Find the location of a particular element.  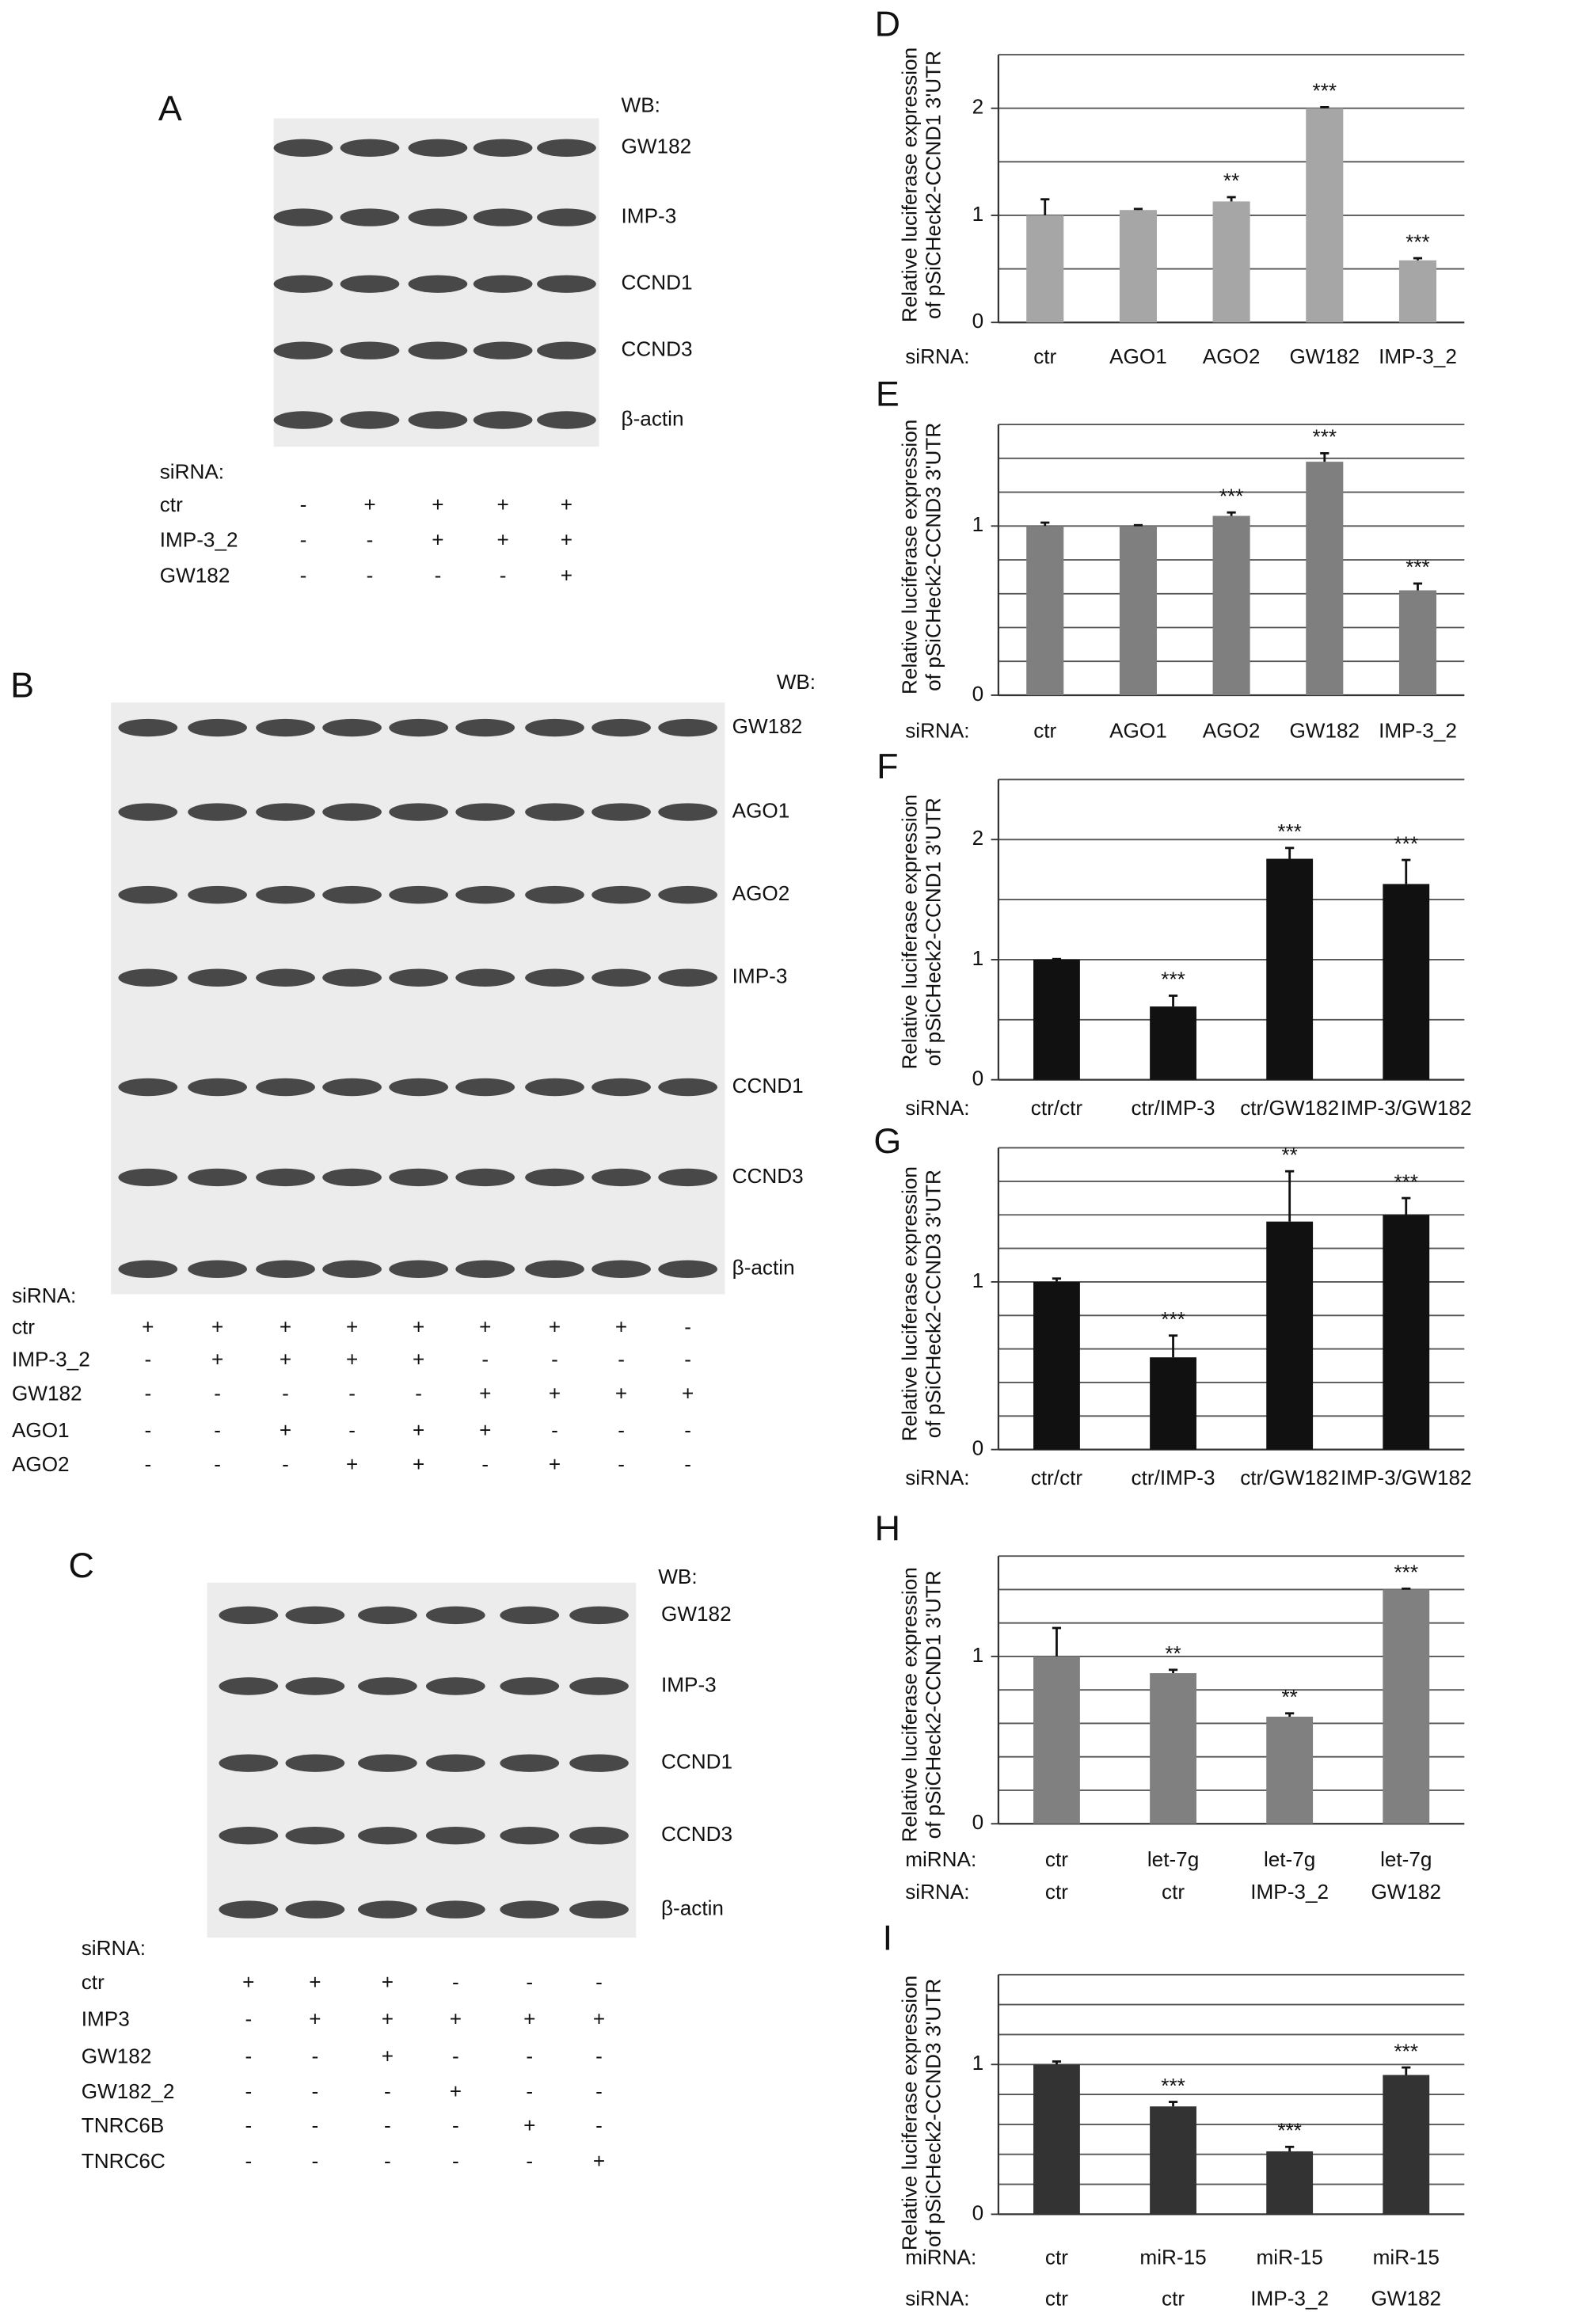

panel-letter: C is located at coordinates (81, 1565).